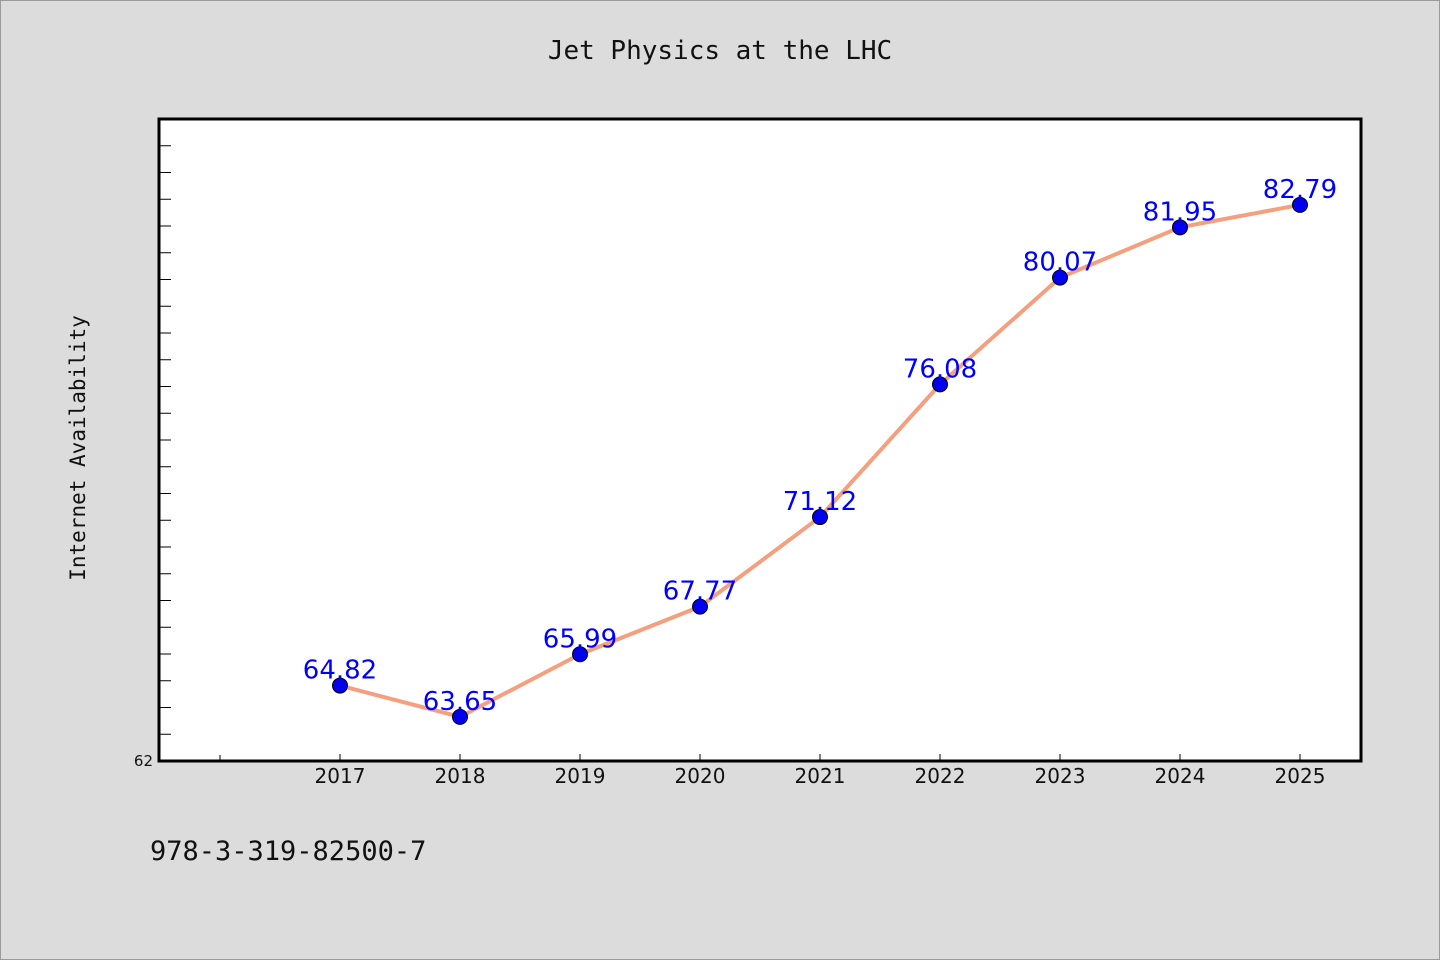  I want to click on y-tick-label: 62, so click(143, 761).